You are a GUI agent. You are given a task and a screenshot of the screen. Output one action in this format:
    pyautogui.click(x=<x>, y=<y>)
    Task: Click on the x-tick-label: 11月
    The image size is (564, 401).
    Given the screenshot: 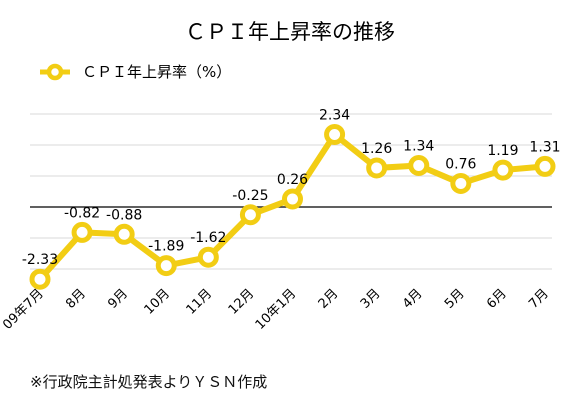 What is the action you would take?
    pyautogui.click(x=199, y=301)
    